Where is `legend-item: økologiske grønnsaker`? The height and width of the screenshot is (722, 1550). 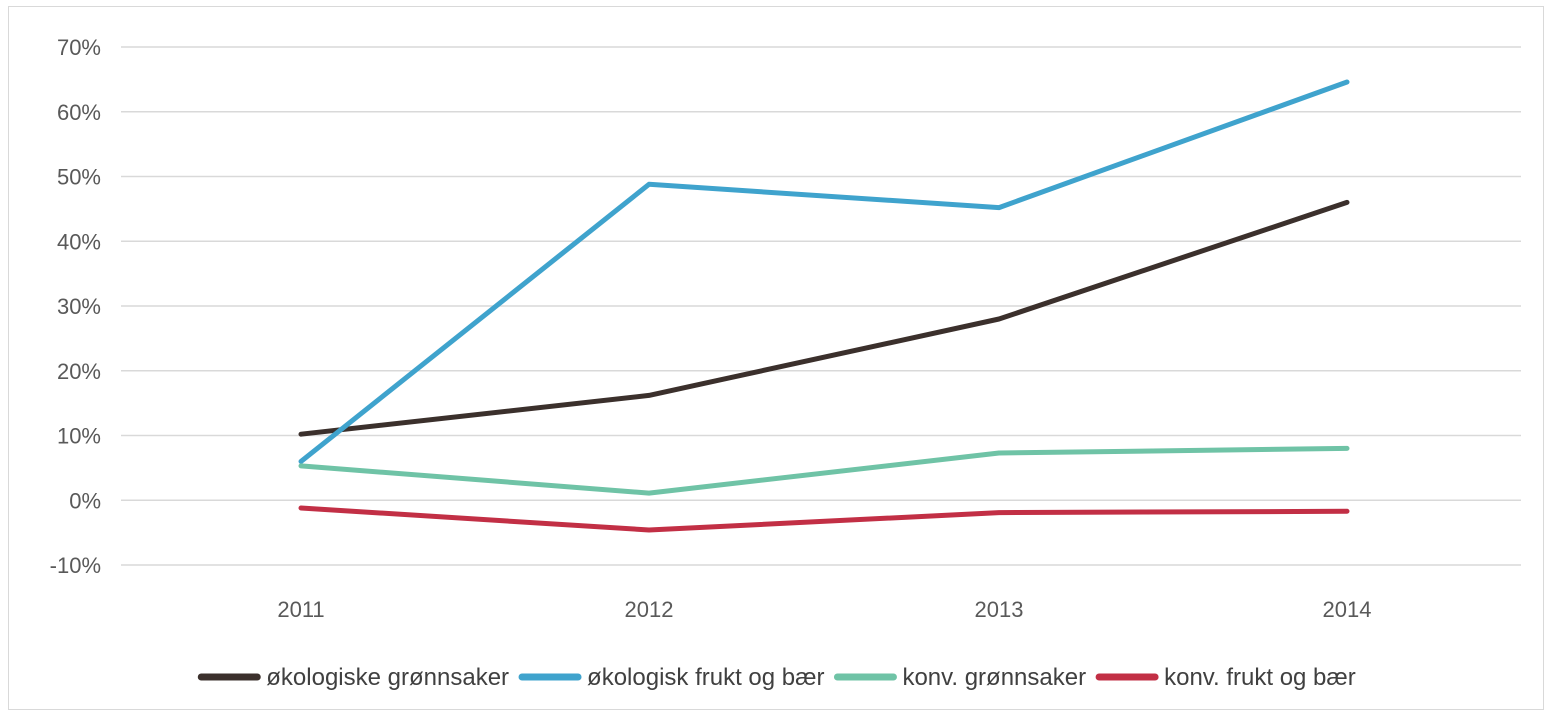 legend-item: økologiske grønnsaker is located at coordinates (353, 677).